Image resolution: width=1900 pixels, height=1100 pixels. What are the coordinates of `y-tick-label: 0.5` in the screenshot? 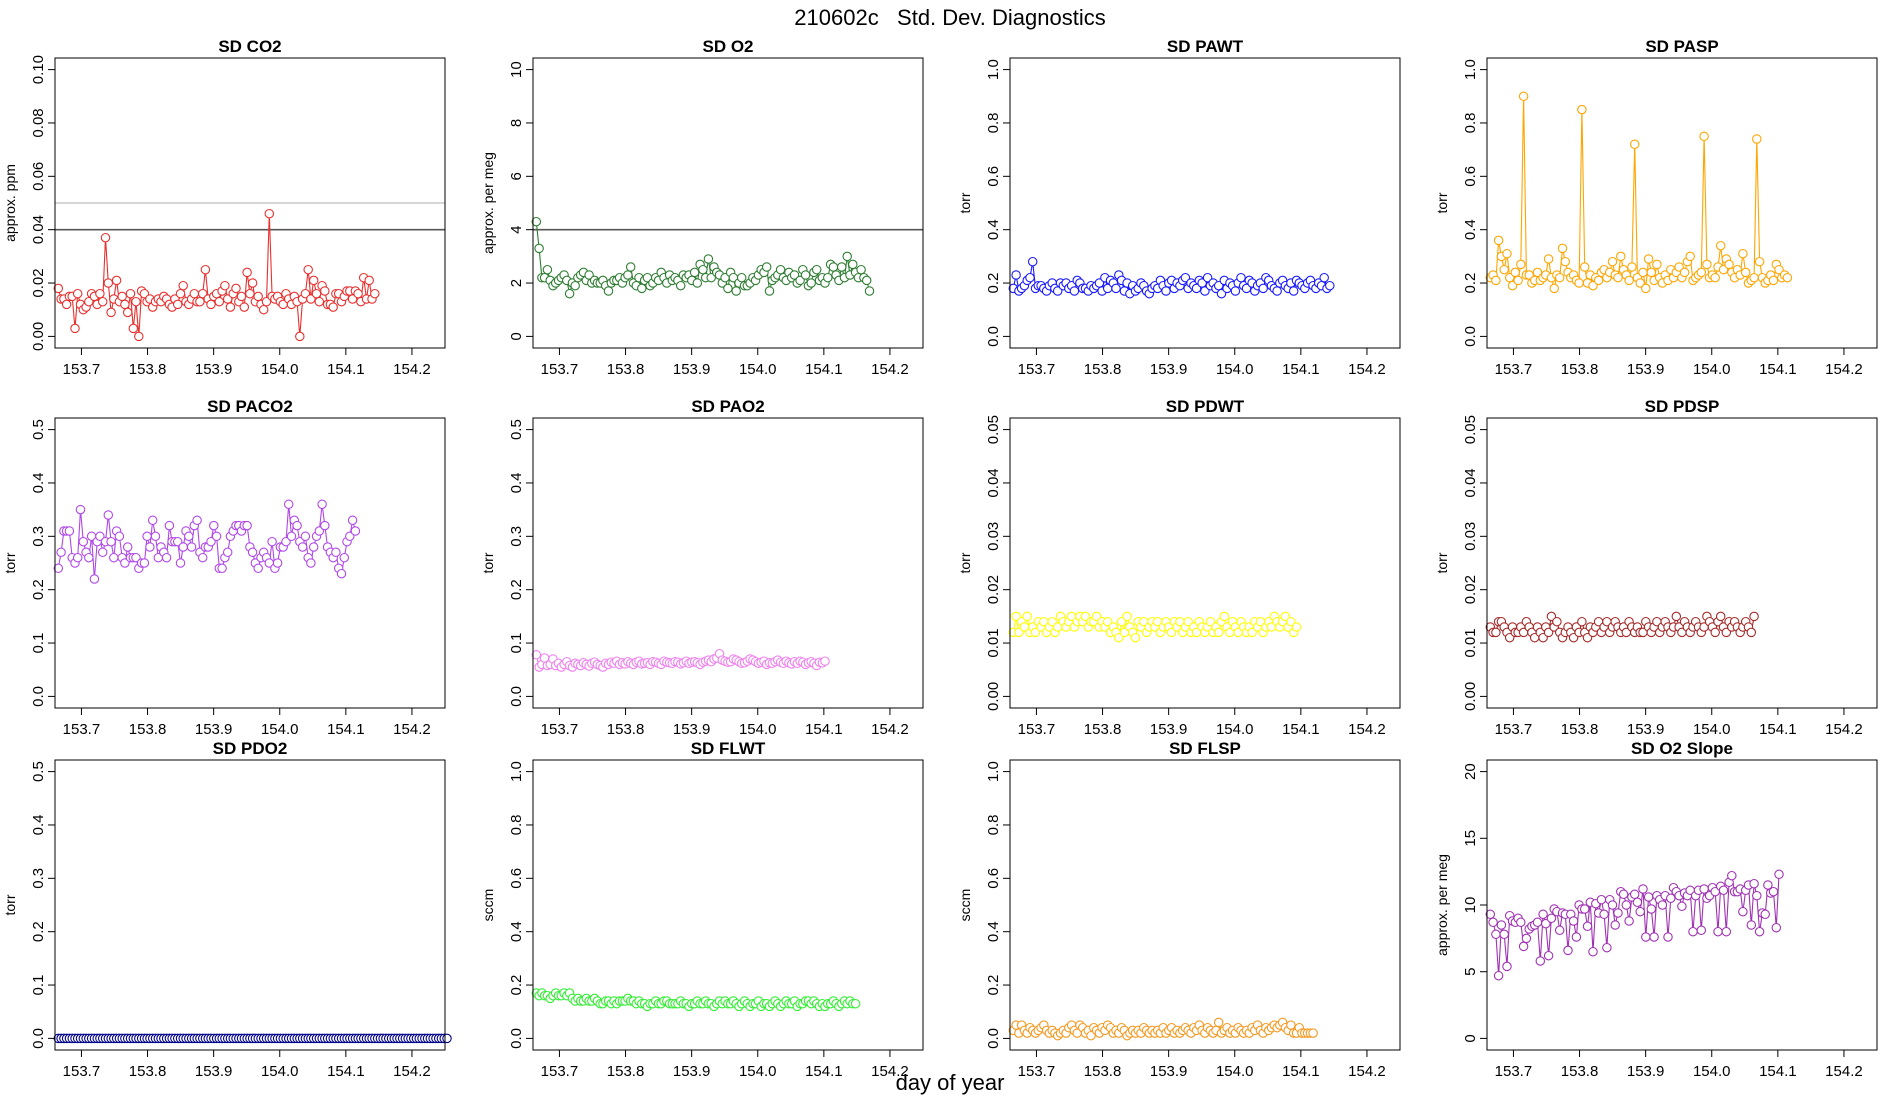 It's located at (516, 429).